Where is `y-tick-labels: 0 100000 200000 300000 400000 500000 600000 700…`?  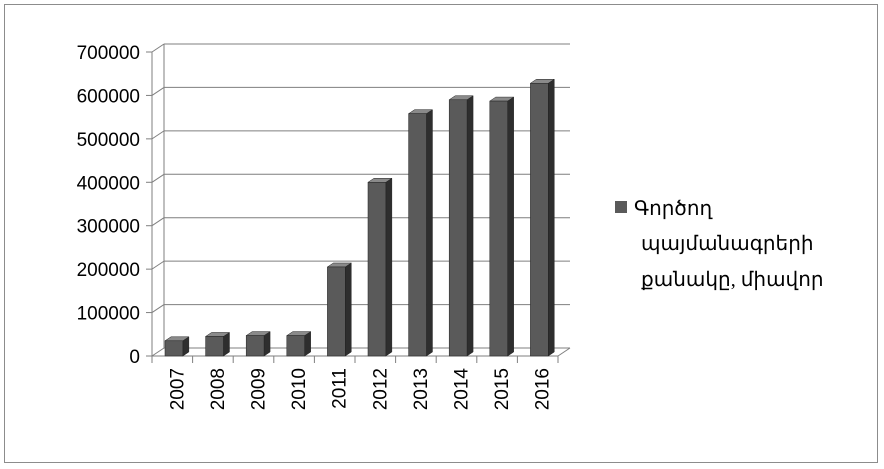 y-tick-labels: 0 100000 200000 300000 400000 500000 600000 700… is located at coordinates (108, 205).